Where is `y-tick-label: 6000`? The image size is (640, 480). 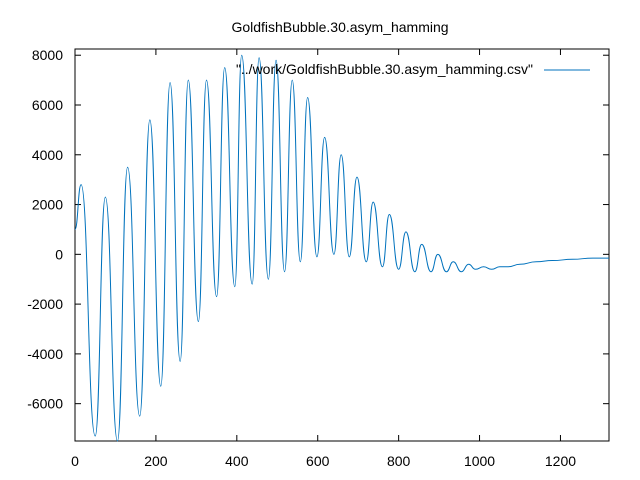
y-tick-label: 6000 is located at coordinates (47, 105).